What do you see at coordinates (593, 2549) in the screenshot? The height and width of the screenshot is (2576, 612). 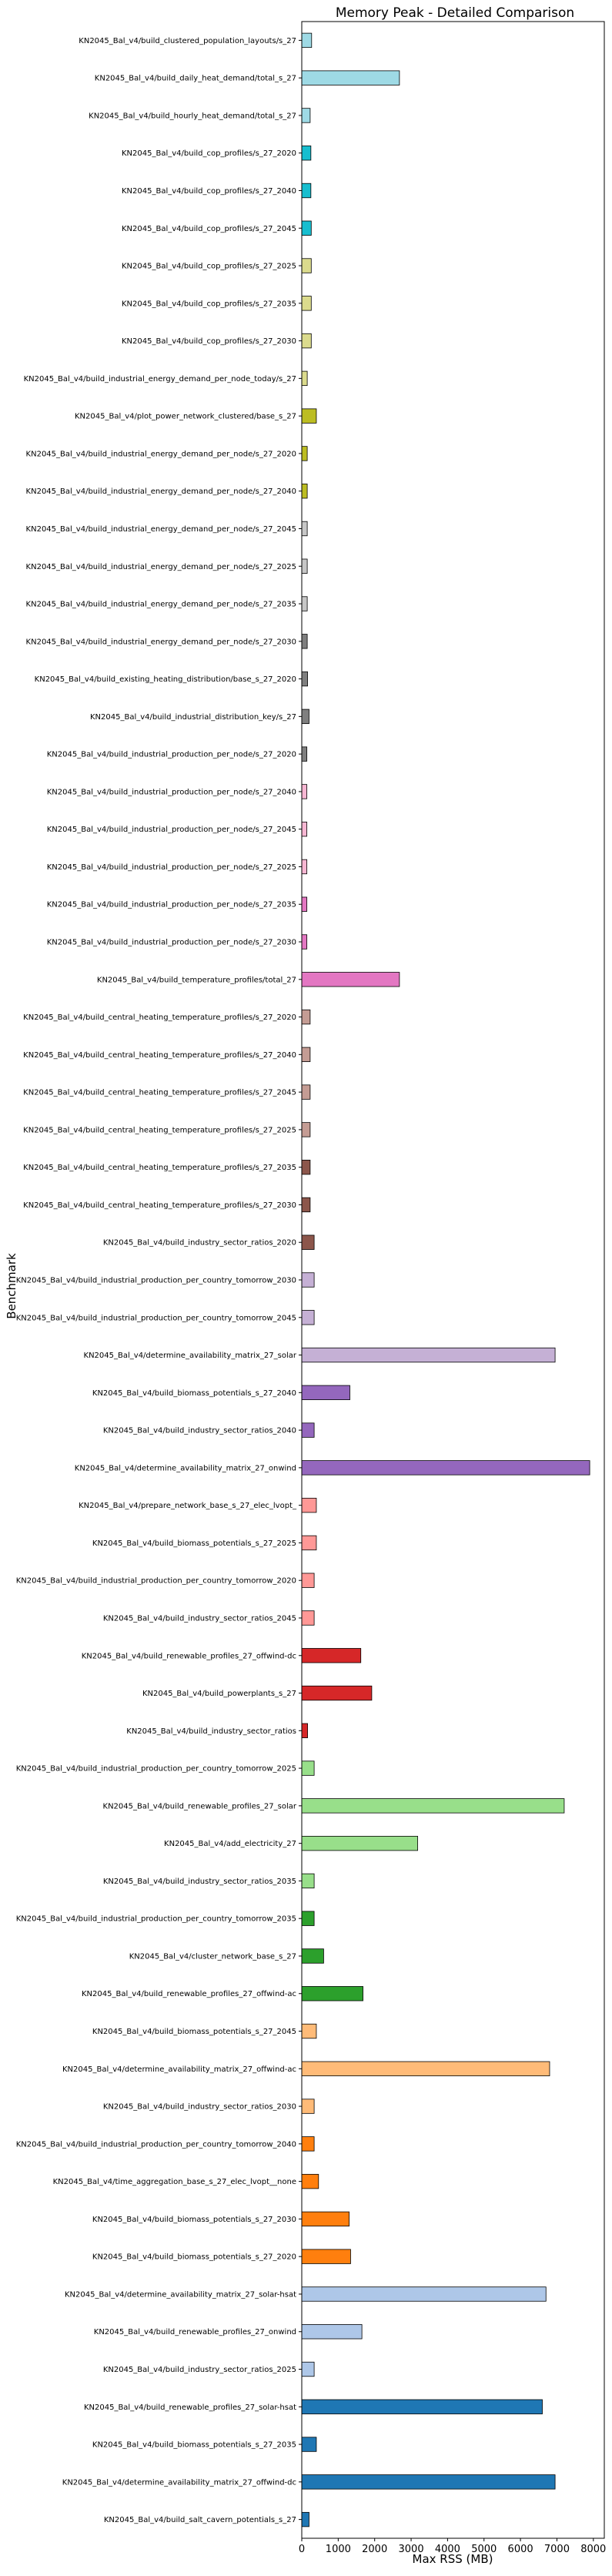 I see `x-tick-label: 8000` at bounding box center [593, 2549].